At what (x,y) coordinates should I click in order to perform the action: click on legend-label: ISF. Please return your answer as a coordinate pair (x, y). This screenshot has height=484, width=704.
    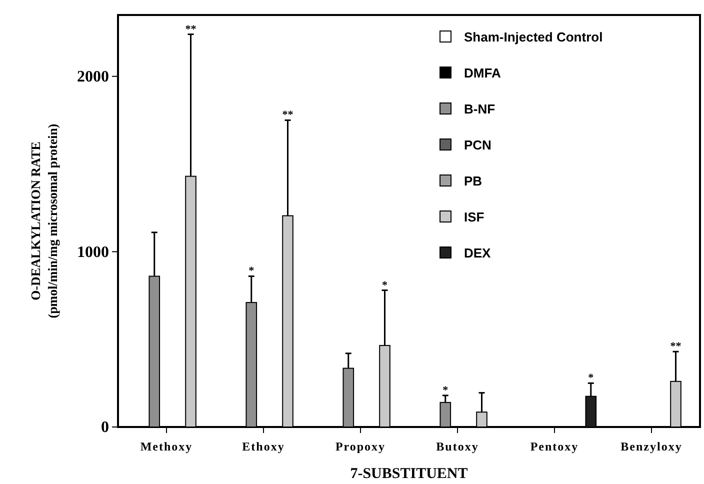
    Looking at the image, I should click on (474, 216).